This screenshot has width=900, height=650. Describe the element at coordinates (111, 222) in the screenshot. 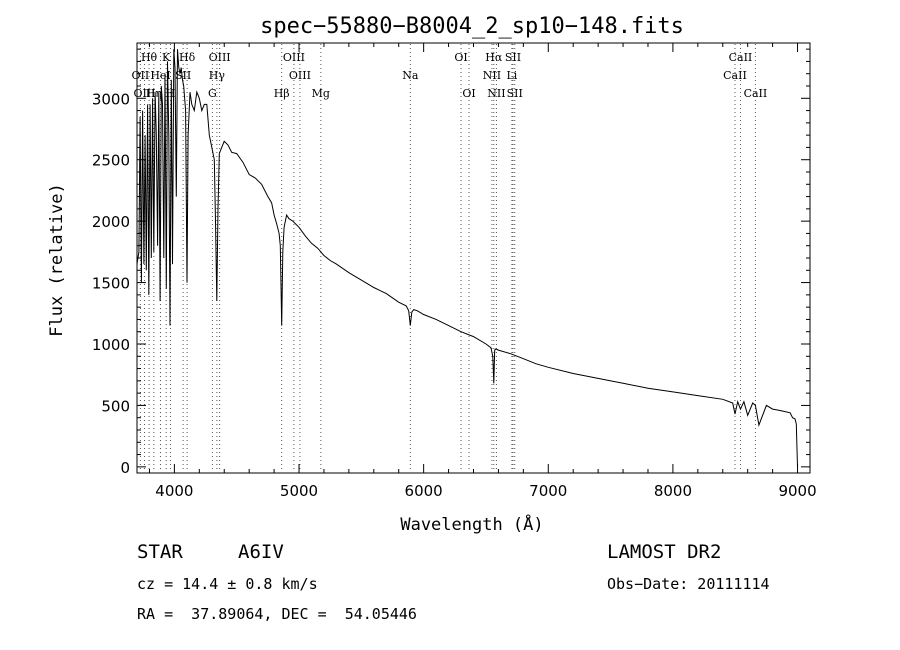

I see `y-tick-label: 2000` at that location.